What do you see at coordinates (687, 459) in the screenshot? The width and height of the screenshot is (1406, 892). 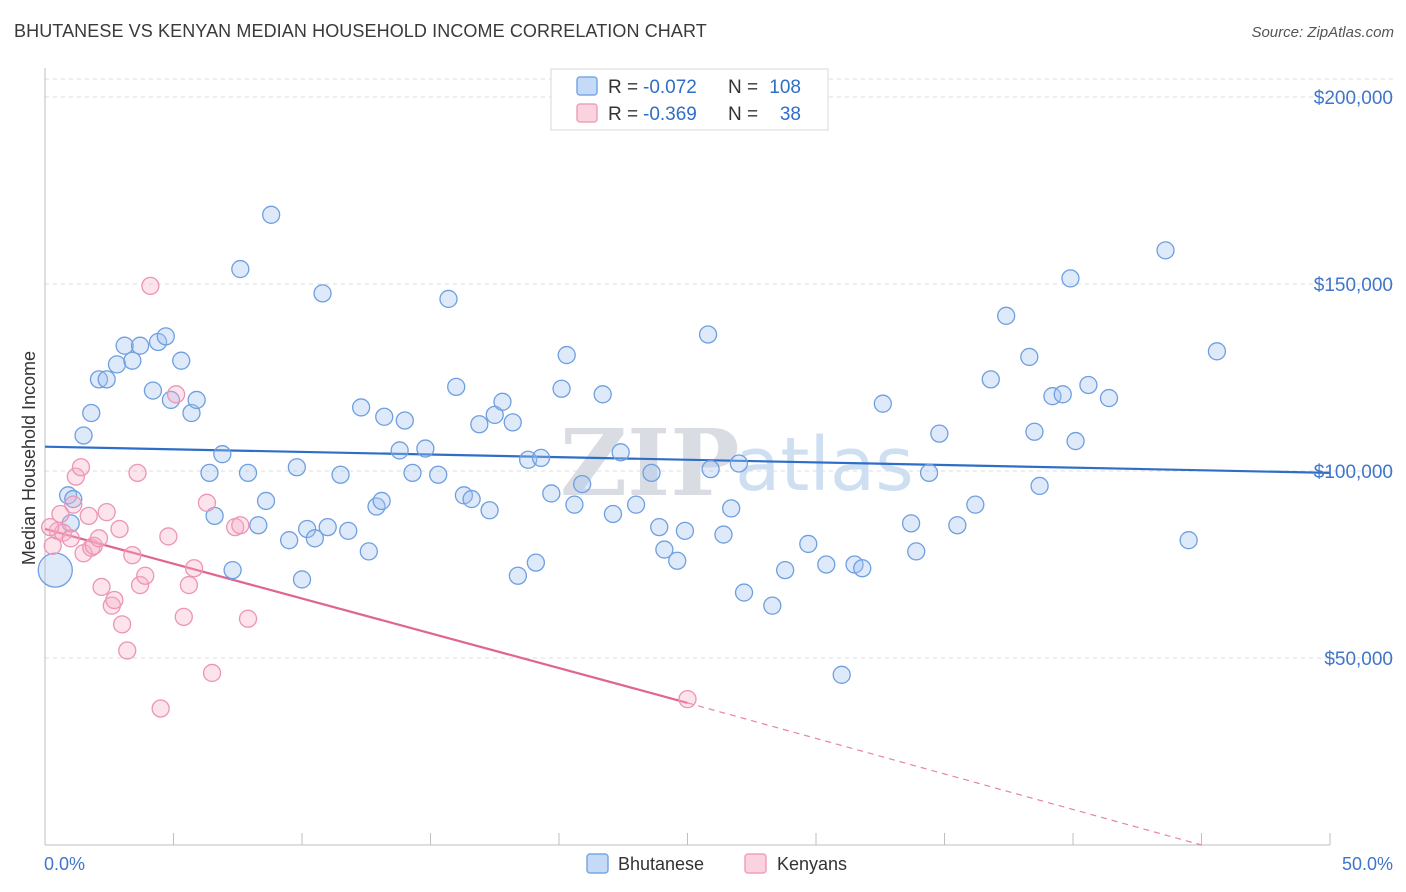 I see `trend-line-bhutanese` at bounding box center [687, 459].